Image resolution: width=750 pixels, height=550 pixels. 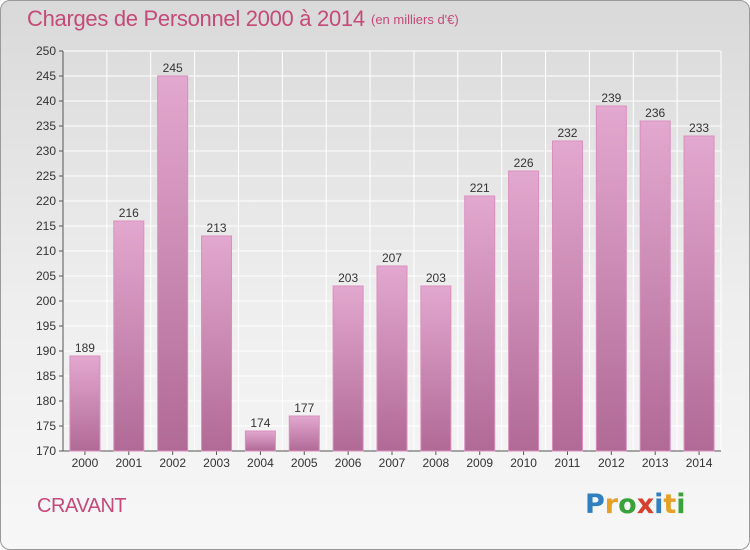 What do you see at coordinates (392, 258) in the screenshot?
I see `bar-value-label: 207` at bounding box center [392, 258].